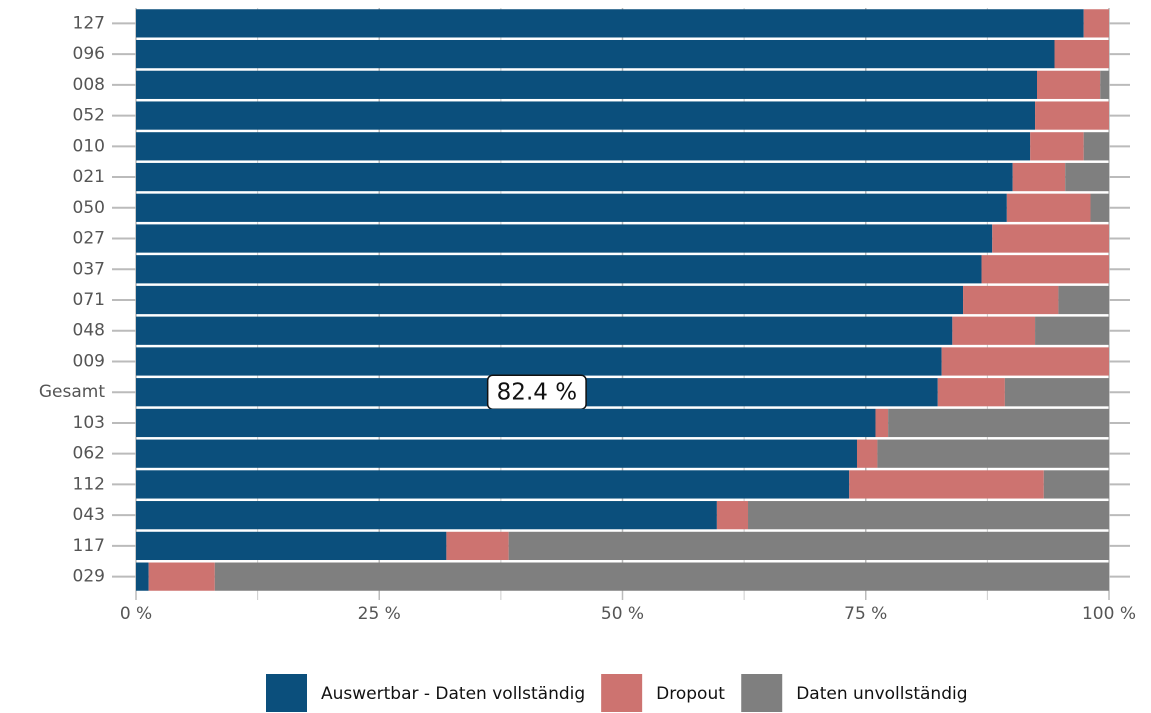 This screenshot has width=1151, height=713. What do you see at coordinates (690, 694) in the screenshot?
I see `legend-text: Dropout` at bounding box center [690, 694].